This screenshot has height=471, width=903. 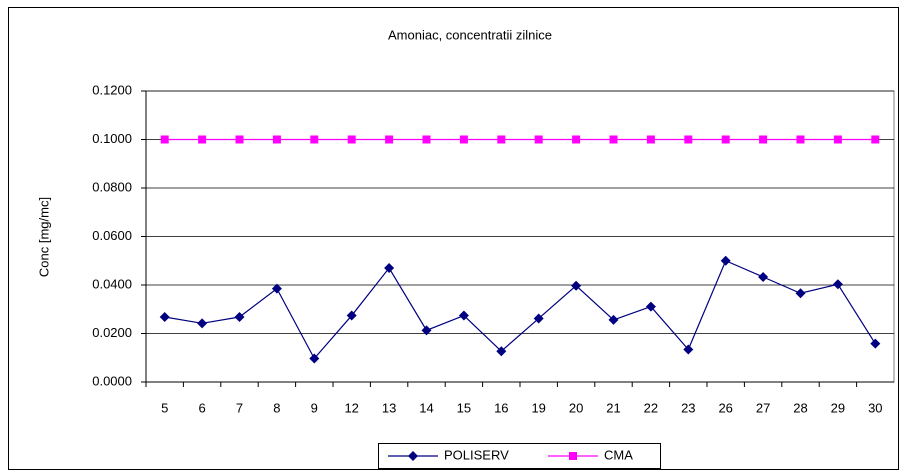 What do you see at coordinates (618, 454) in the screenshot?
I see `legend-label: CMA` at bounding box center [618, 454].